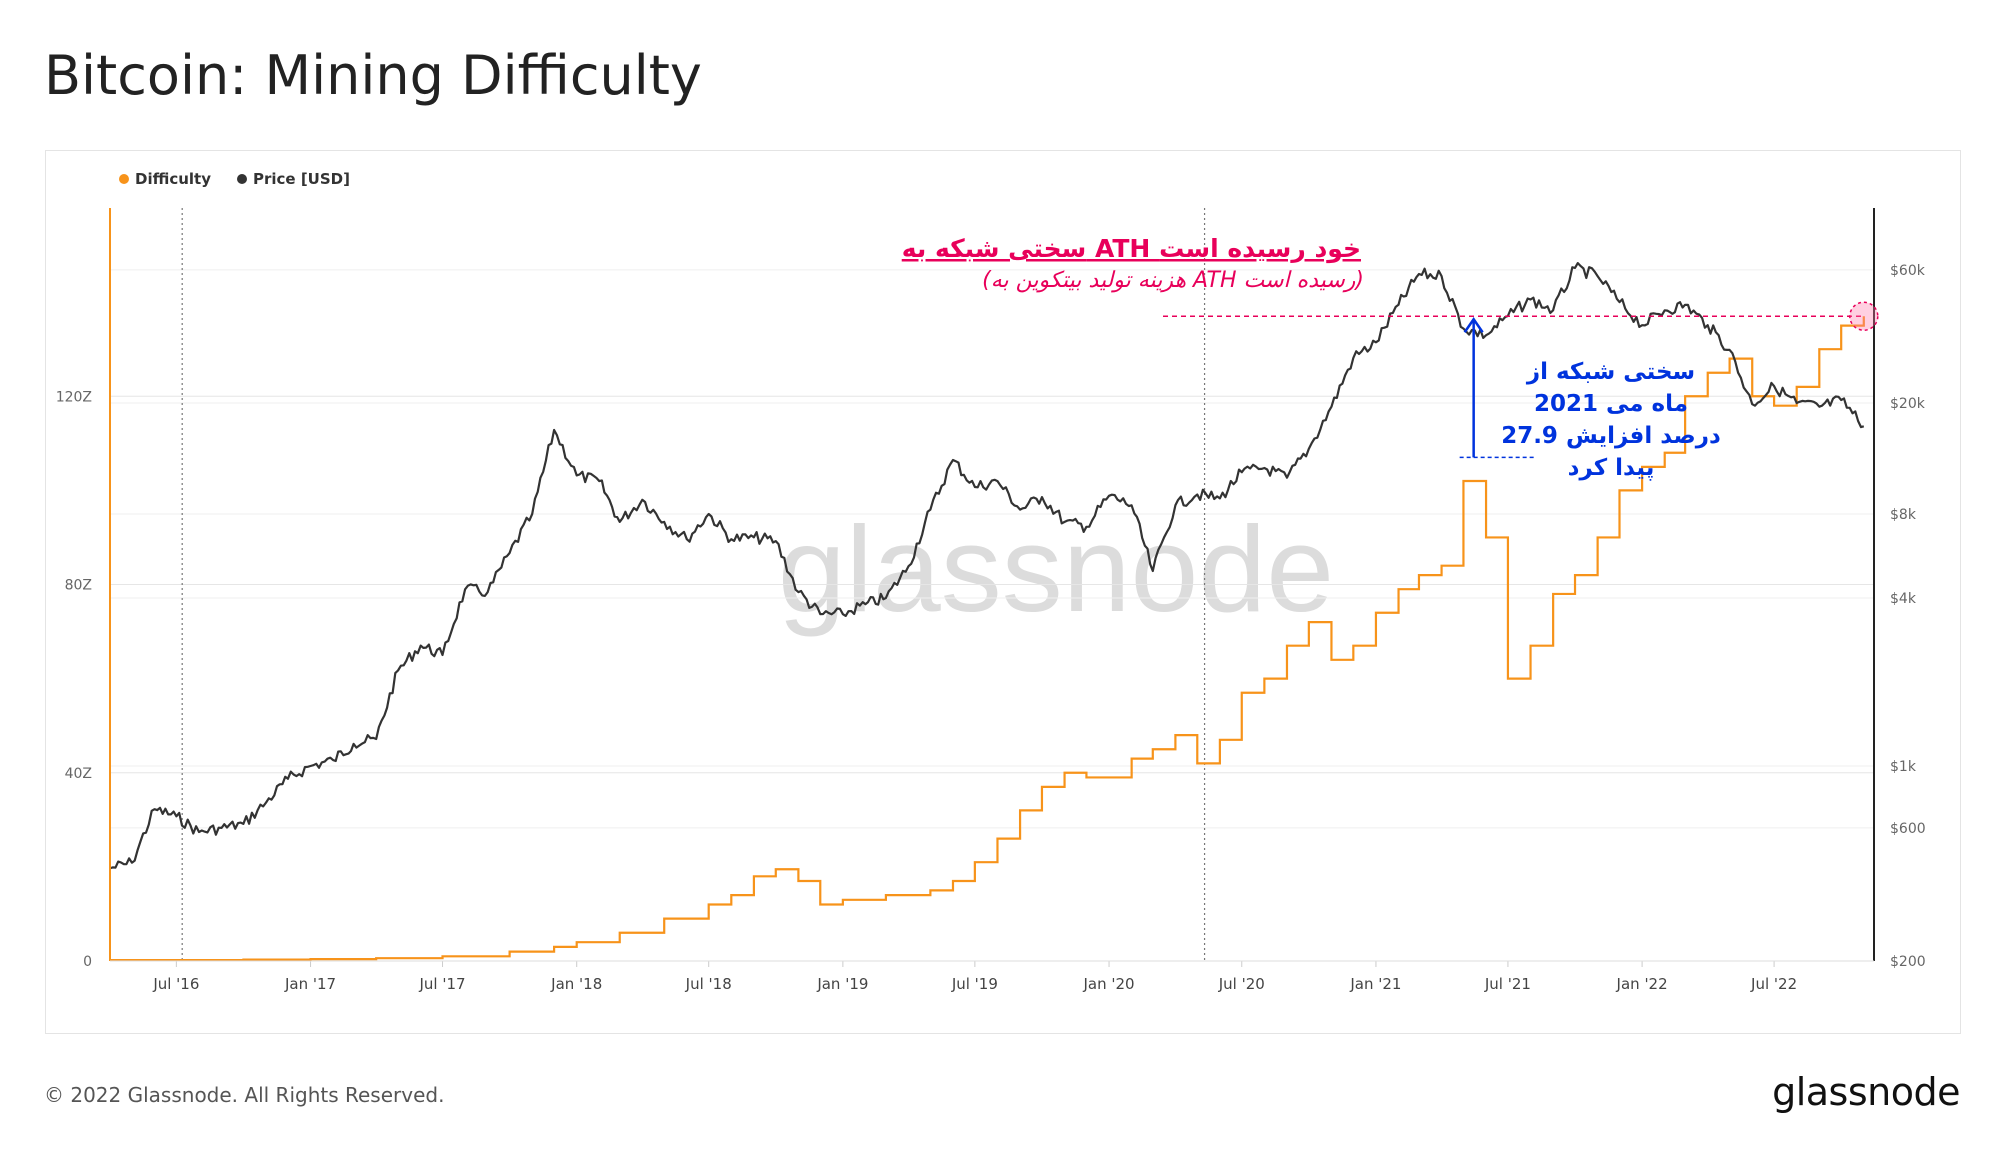 The image size is (2000, 1152). Describe the element at coordinates (74, 397) in the screenshot. I see `y-left-tick-label: 120Z` at that location.